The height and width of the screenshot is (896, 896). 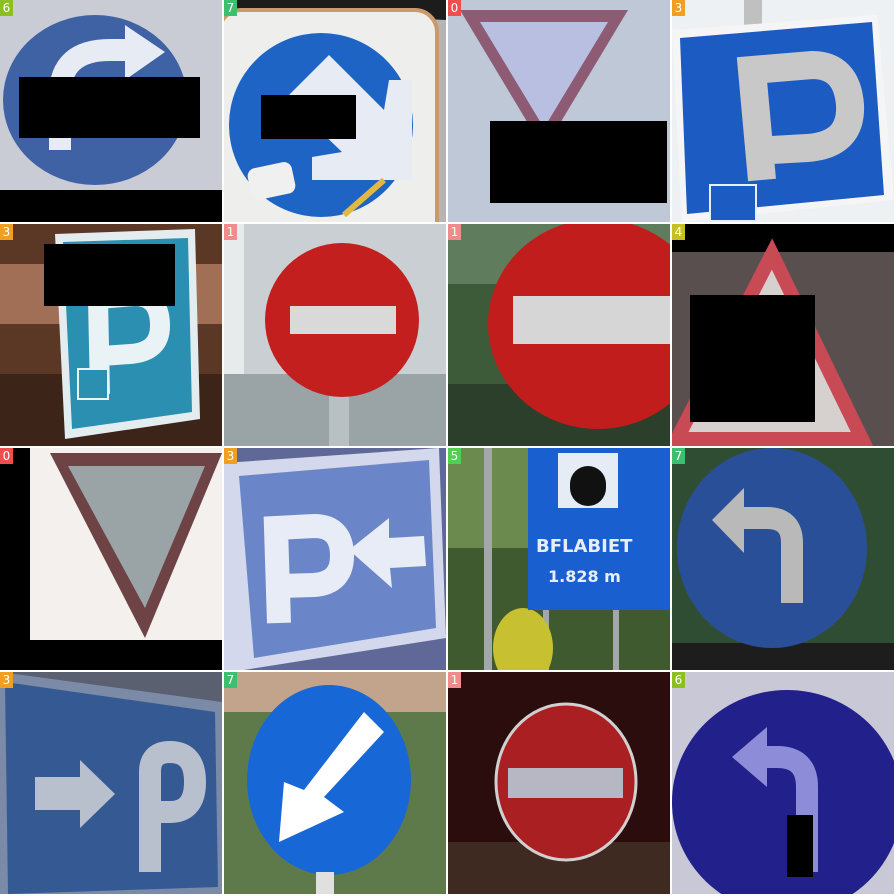 What do you see at coordinates (559, 111) in the screenshot?
I see `tile-3: 0` at bounding box center [559, 111].